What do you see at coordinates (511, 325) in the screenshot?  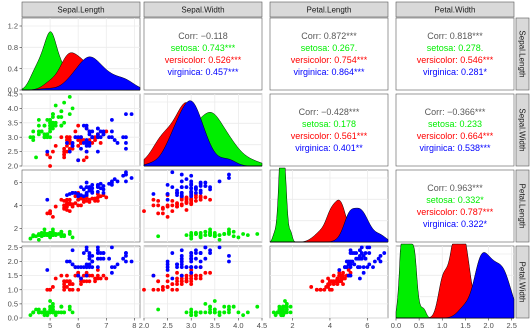 I see `x-tick-label: 2.5` at bounding box center [511, 325].